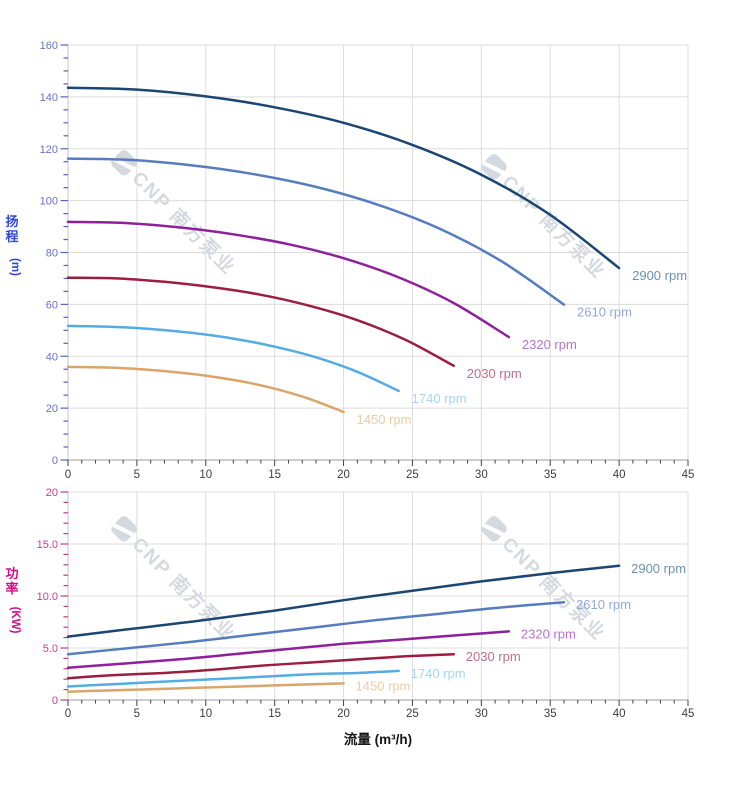  Describe the element at coordinates (343, 475) in the screenshot. I see `head-x-tick-label: 20` at that location.